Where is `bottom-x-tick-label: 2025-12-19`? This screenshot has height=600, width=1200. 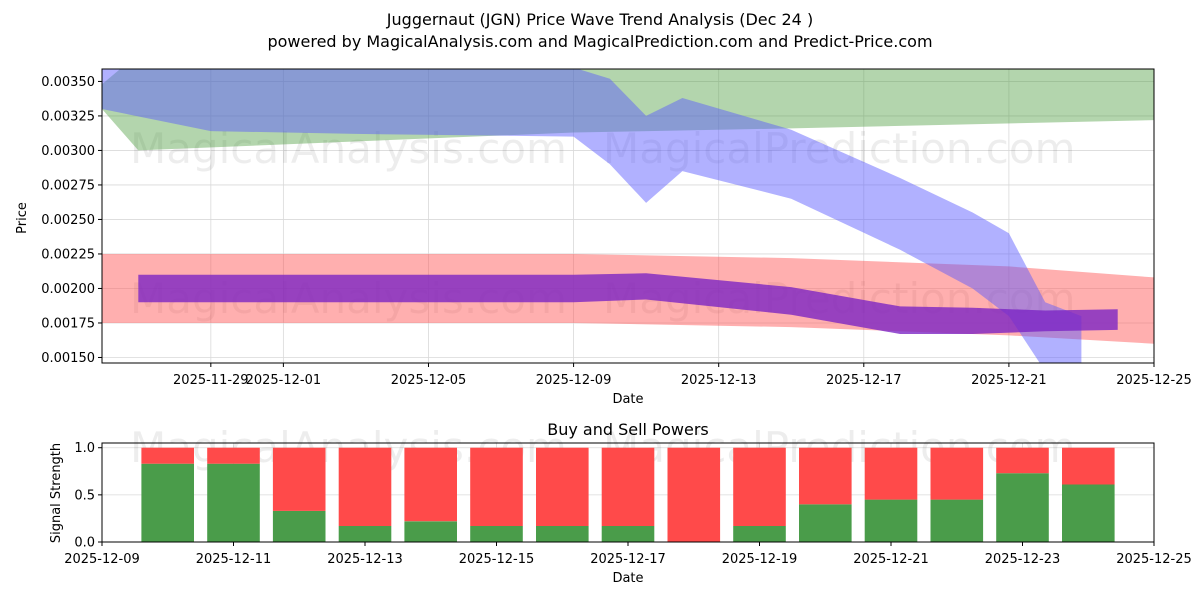 bottom-x-tick-label: 2025-12-19 is located at coordinates (760, 559).